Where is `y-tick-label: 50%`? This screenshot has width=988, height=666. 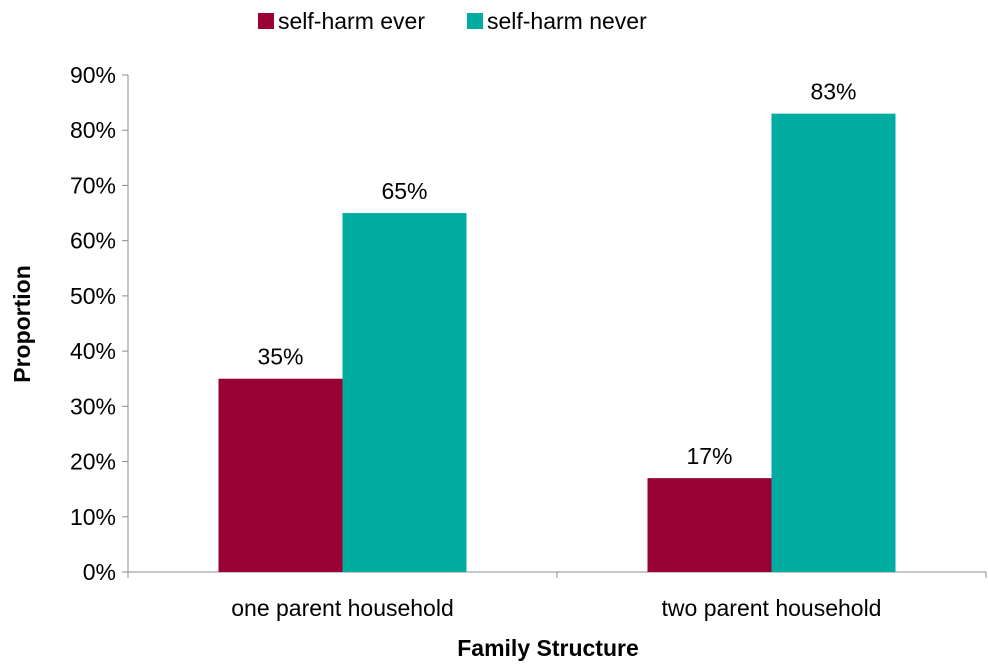 y-tick-label: 50% is located at coordinates (93, 296).